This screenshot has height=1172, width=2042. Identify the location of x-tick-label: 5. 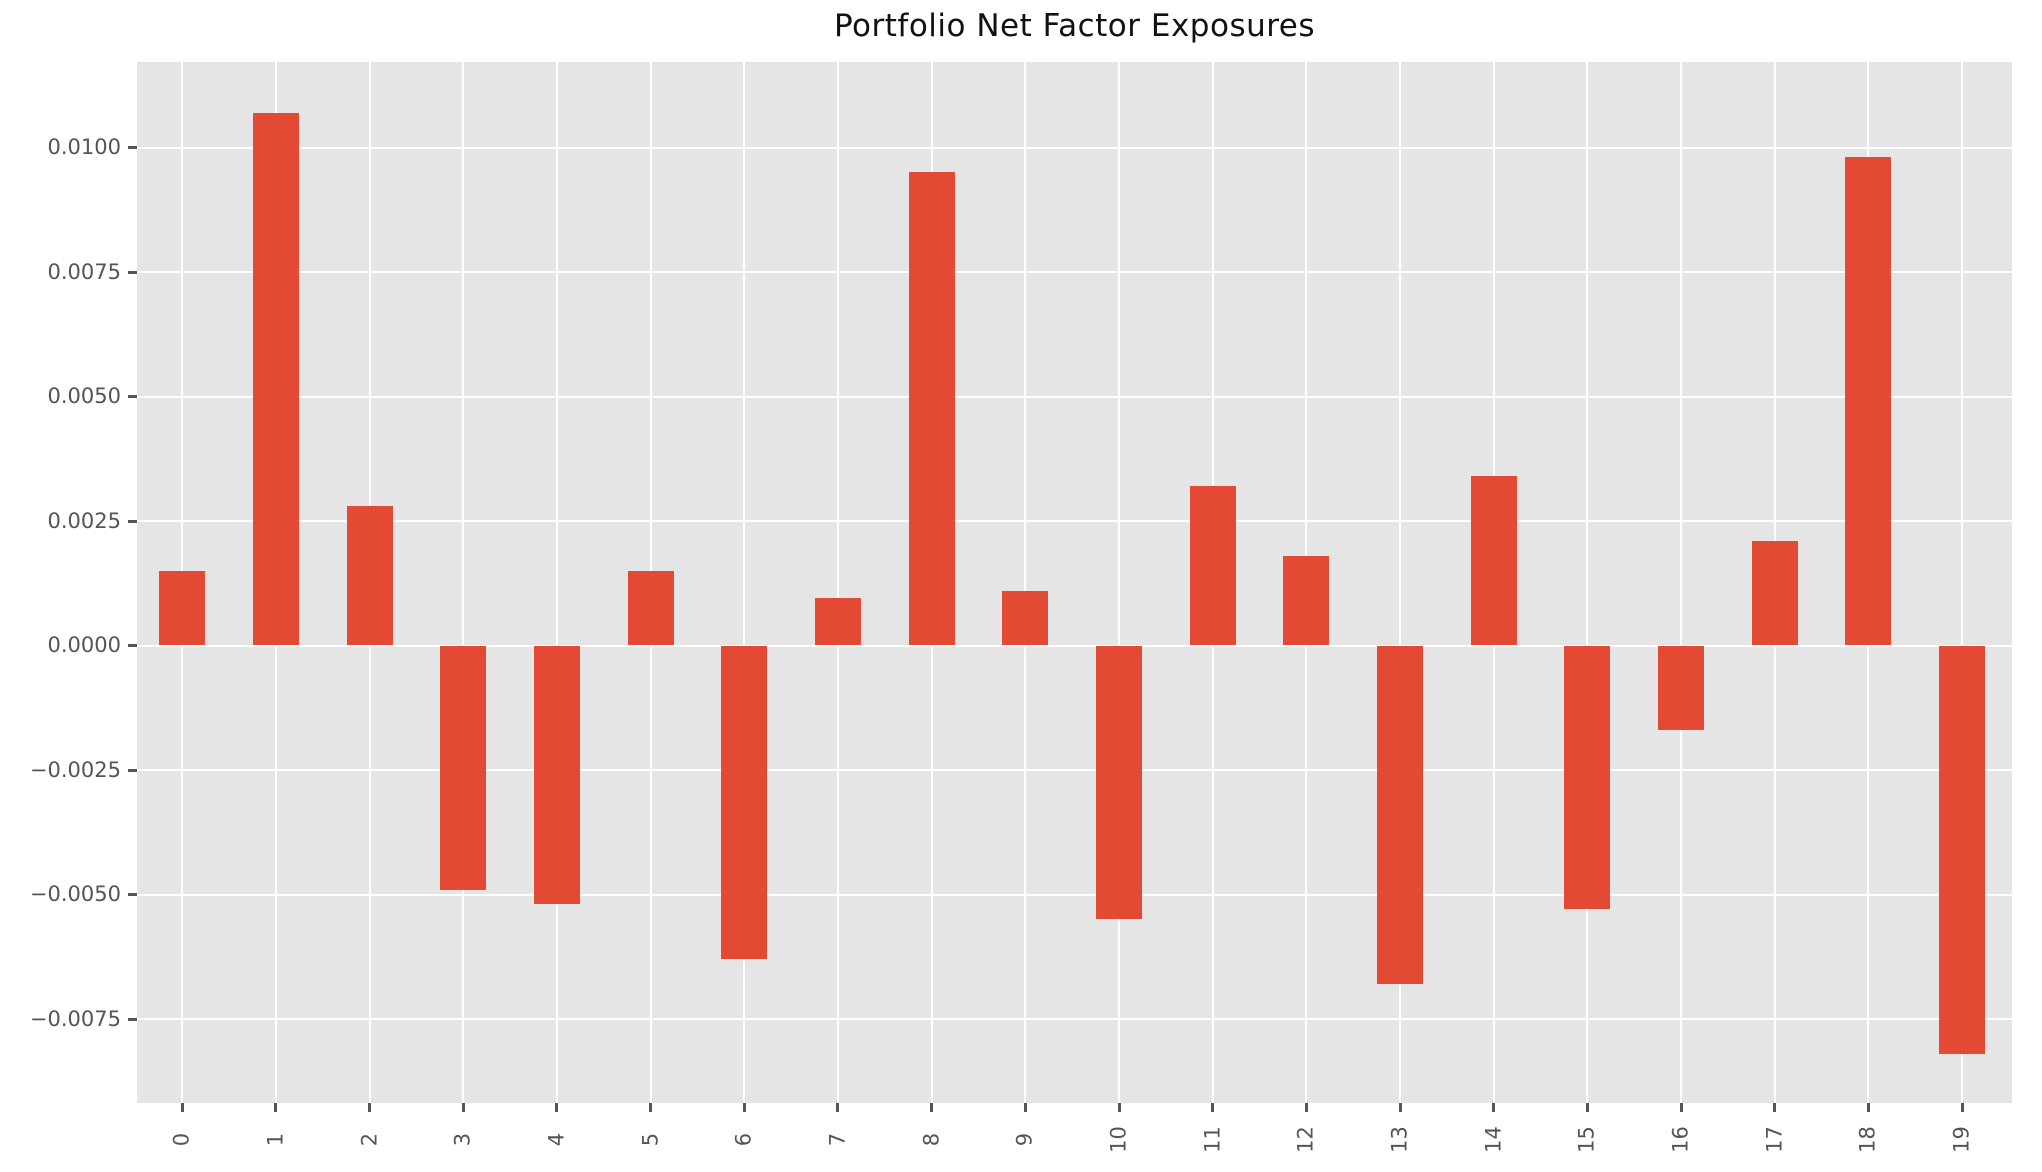
(650, 1139).